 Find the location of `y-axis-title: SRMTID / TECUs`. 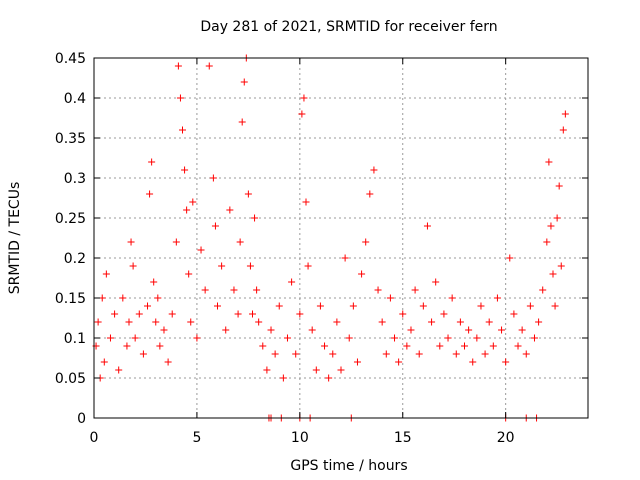

y-axis-title: SRMTID / TECUs is located at coordinates (15, 238).